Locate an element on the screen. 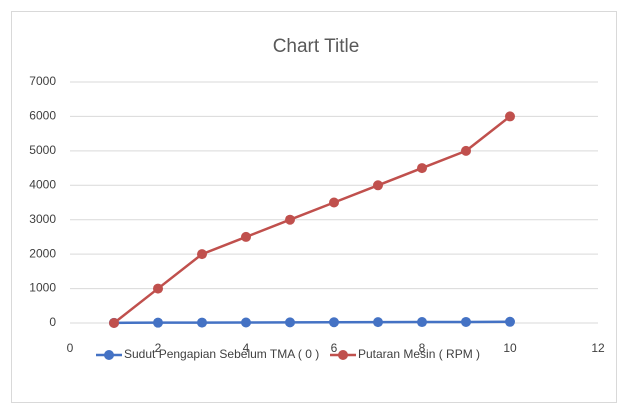 This screenshot has width=622, height=408. y-tick-label: 6000 is located at coordinates (42, 116).